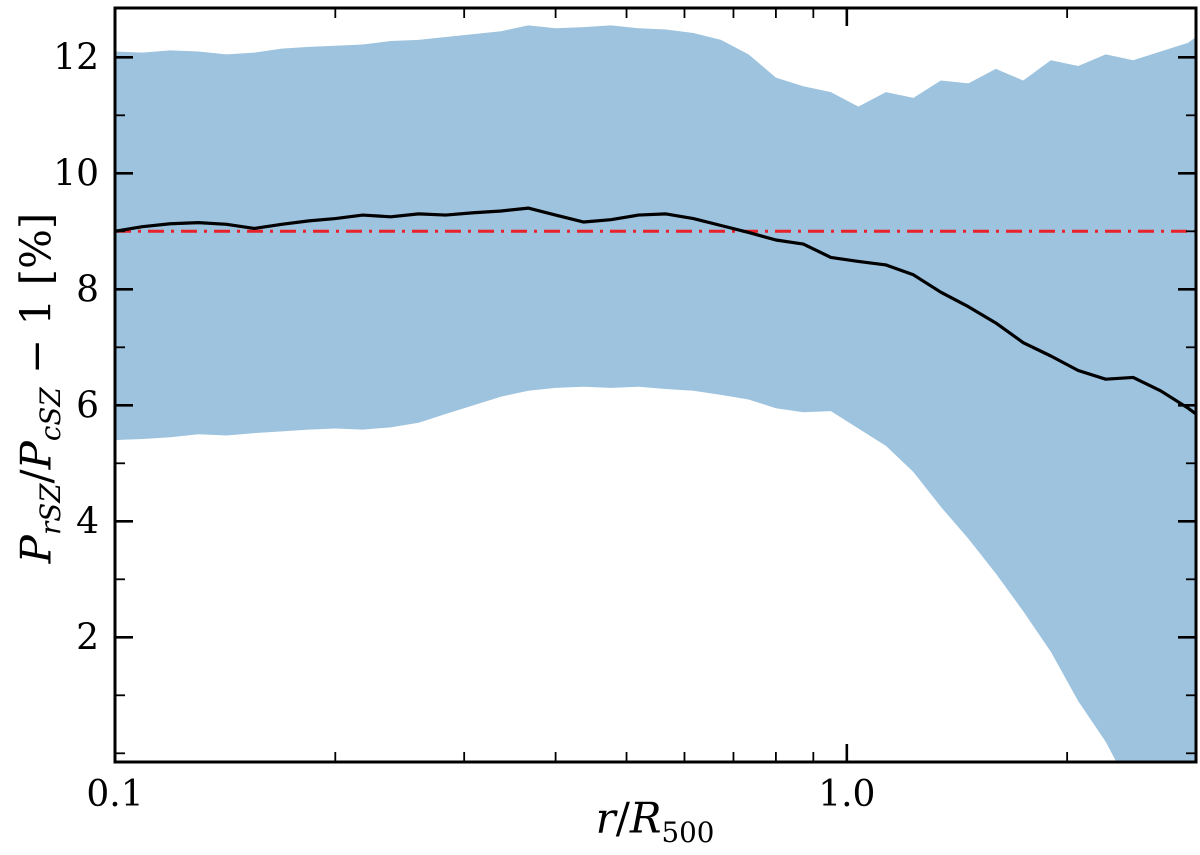 The image size is (1200, 855). Describe the element at coordinates (655, 821) in the screenshot. I see `x-axis-label: r/R500` at that location.